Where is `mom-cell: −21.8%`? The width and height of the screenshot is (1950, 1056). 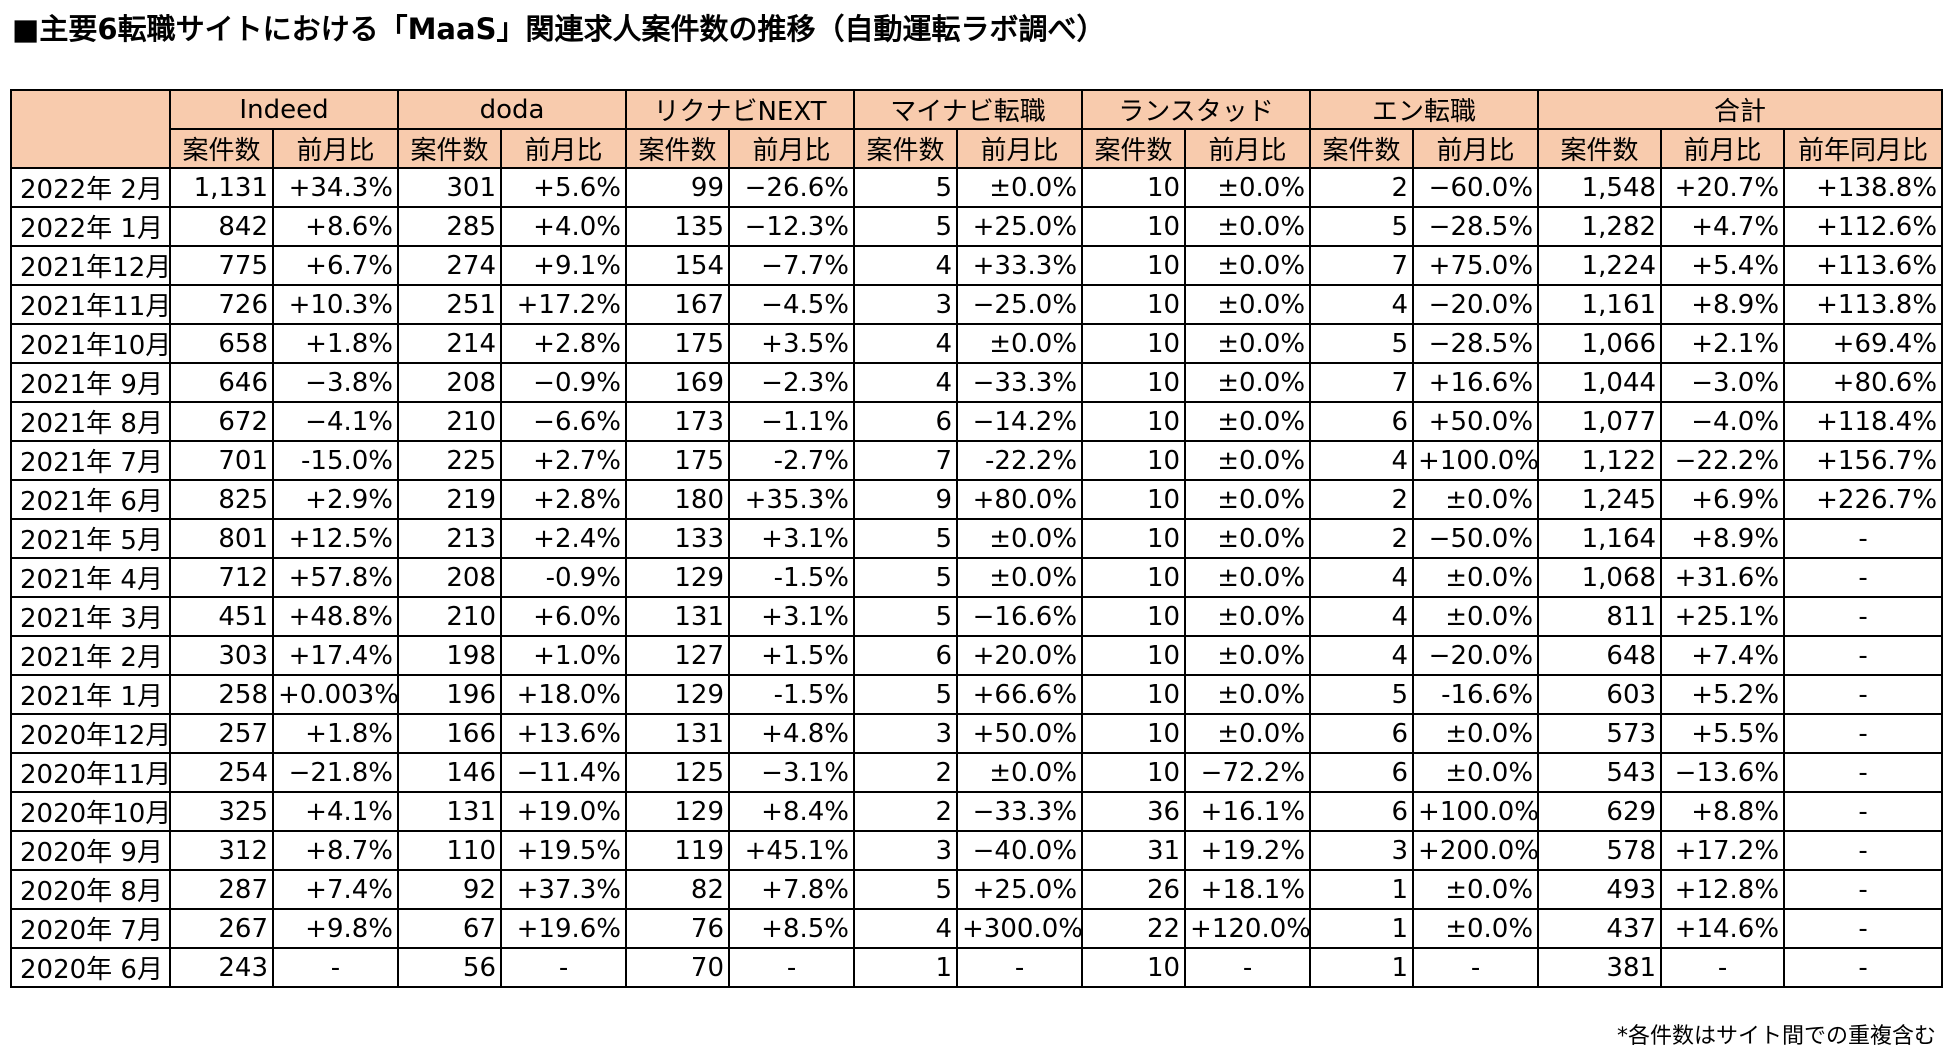
mom-cell: −21.8% is located at coordinates (335, 772).